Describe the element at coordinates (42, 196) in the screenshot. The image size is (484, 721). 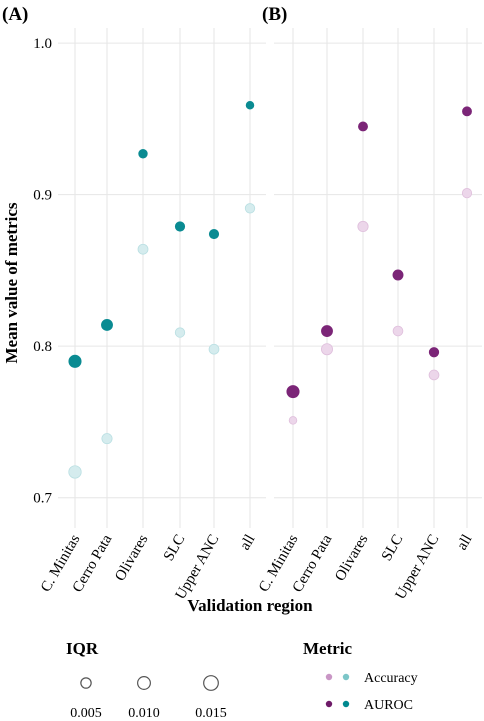
I see `y-tick-label: 0.9` at that location.